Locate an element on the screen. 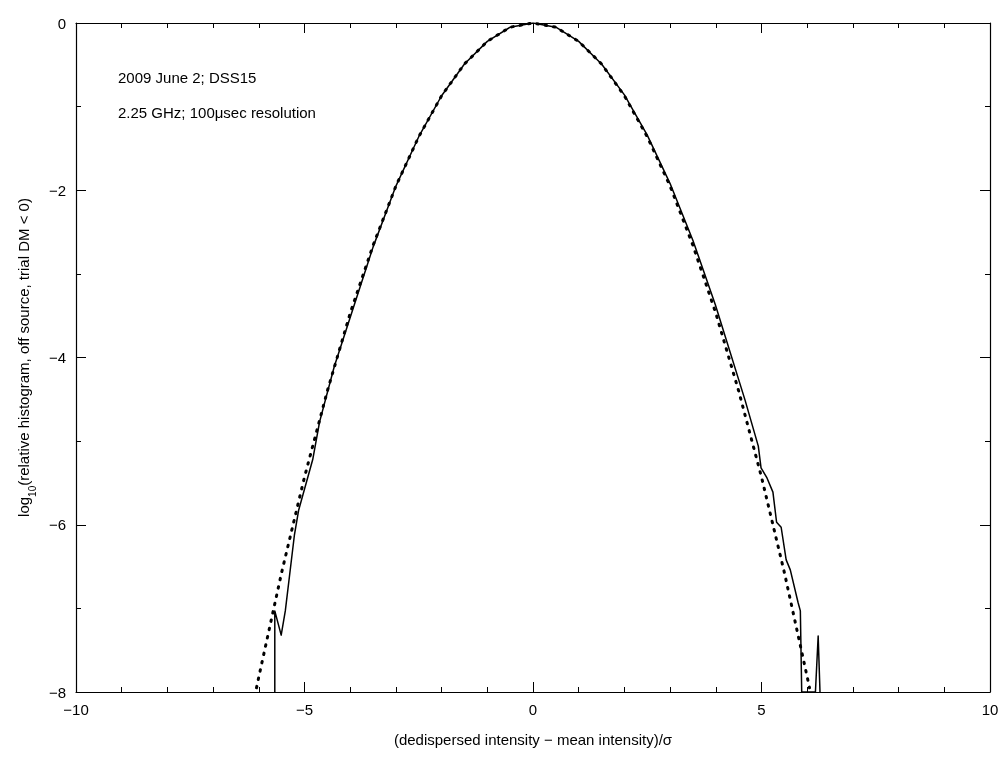 The image size is (1008, 764). x-tick-label: 10 is located at coordinates (990, 709).